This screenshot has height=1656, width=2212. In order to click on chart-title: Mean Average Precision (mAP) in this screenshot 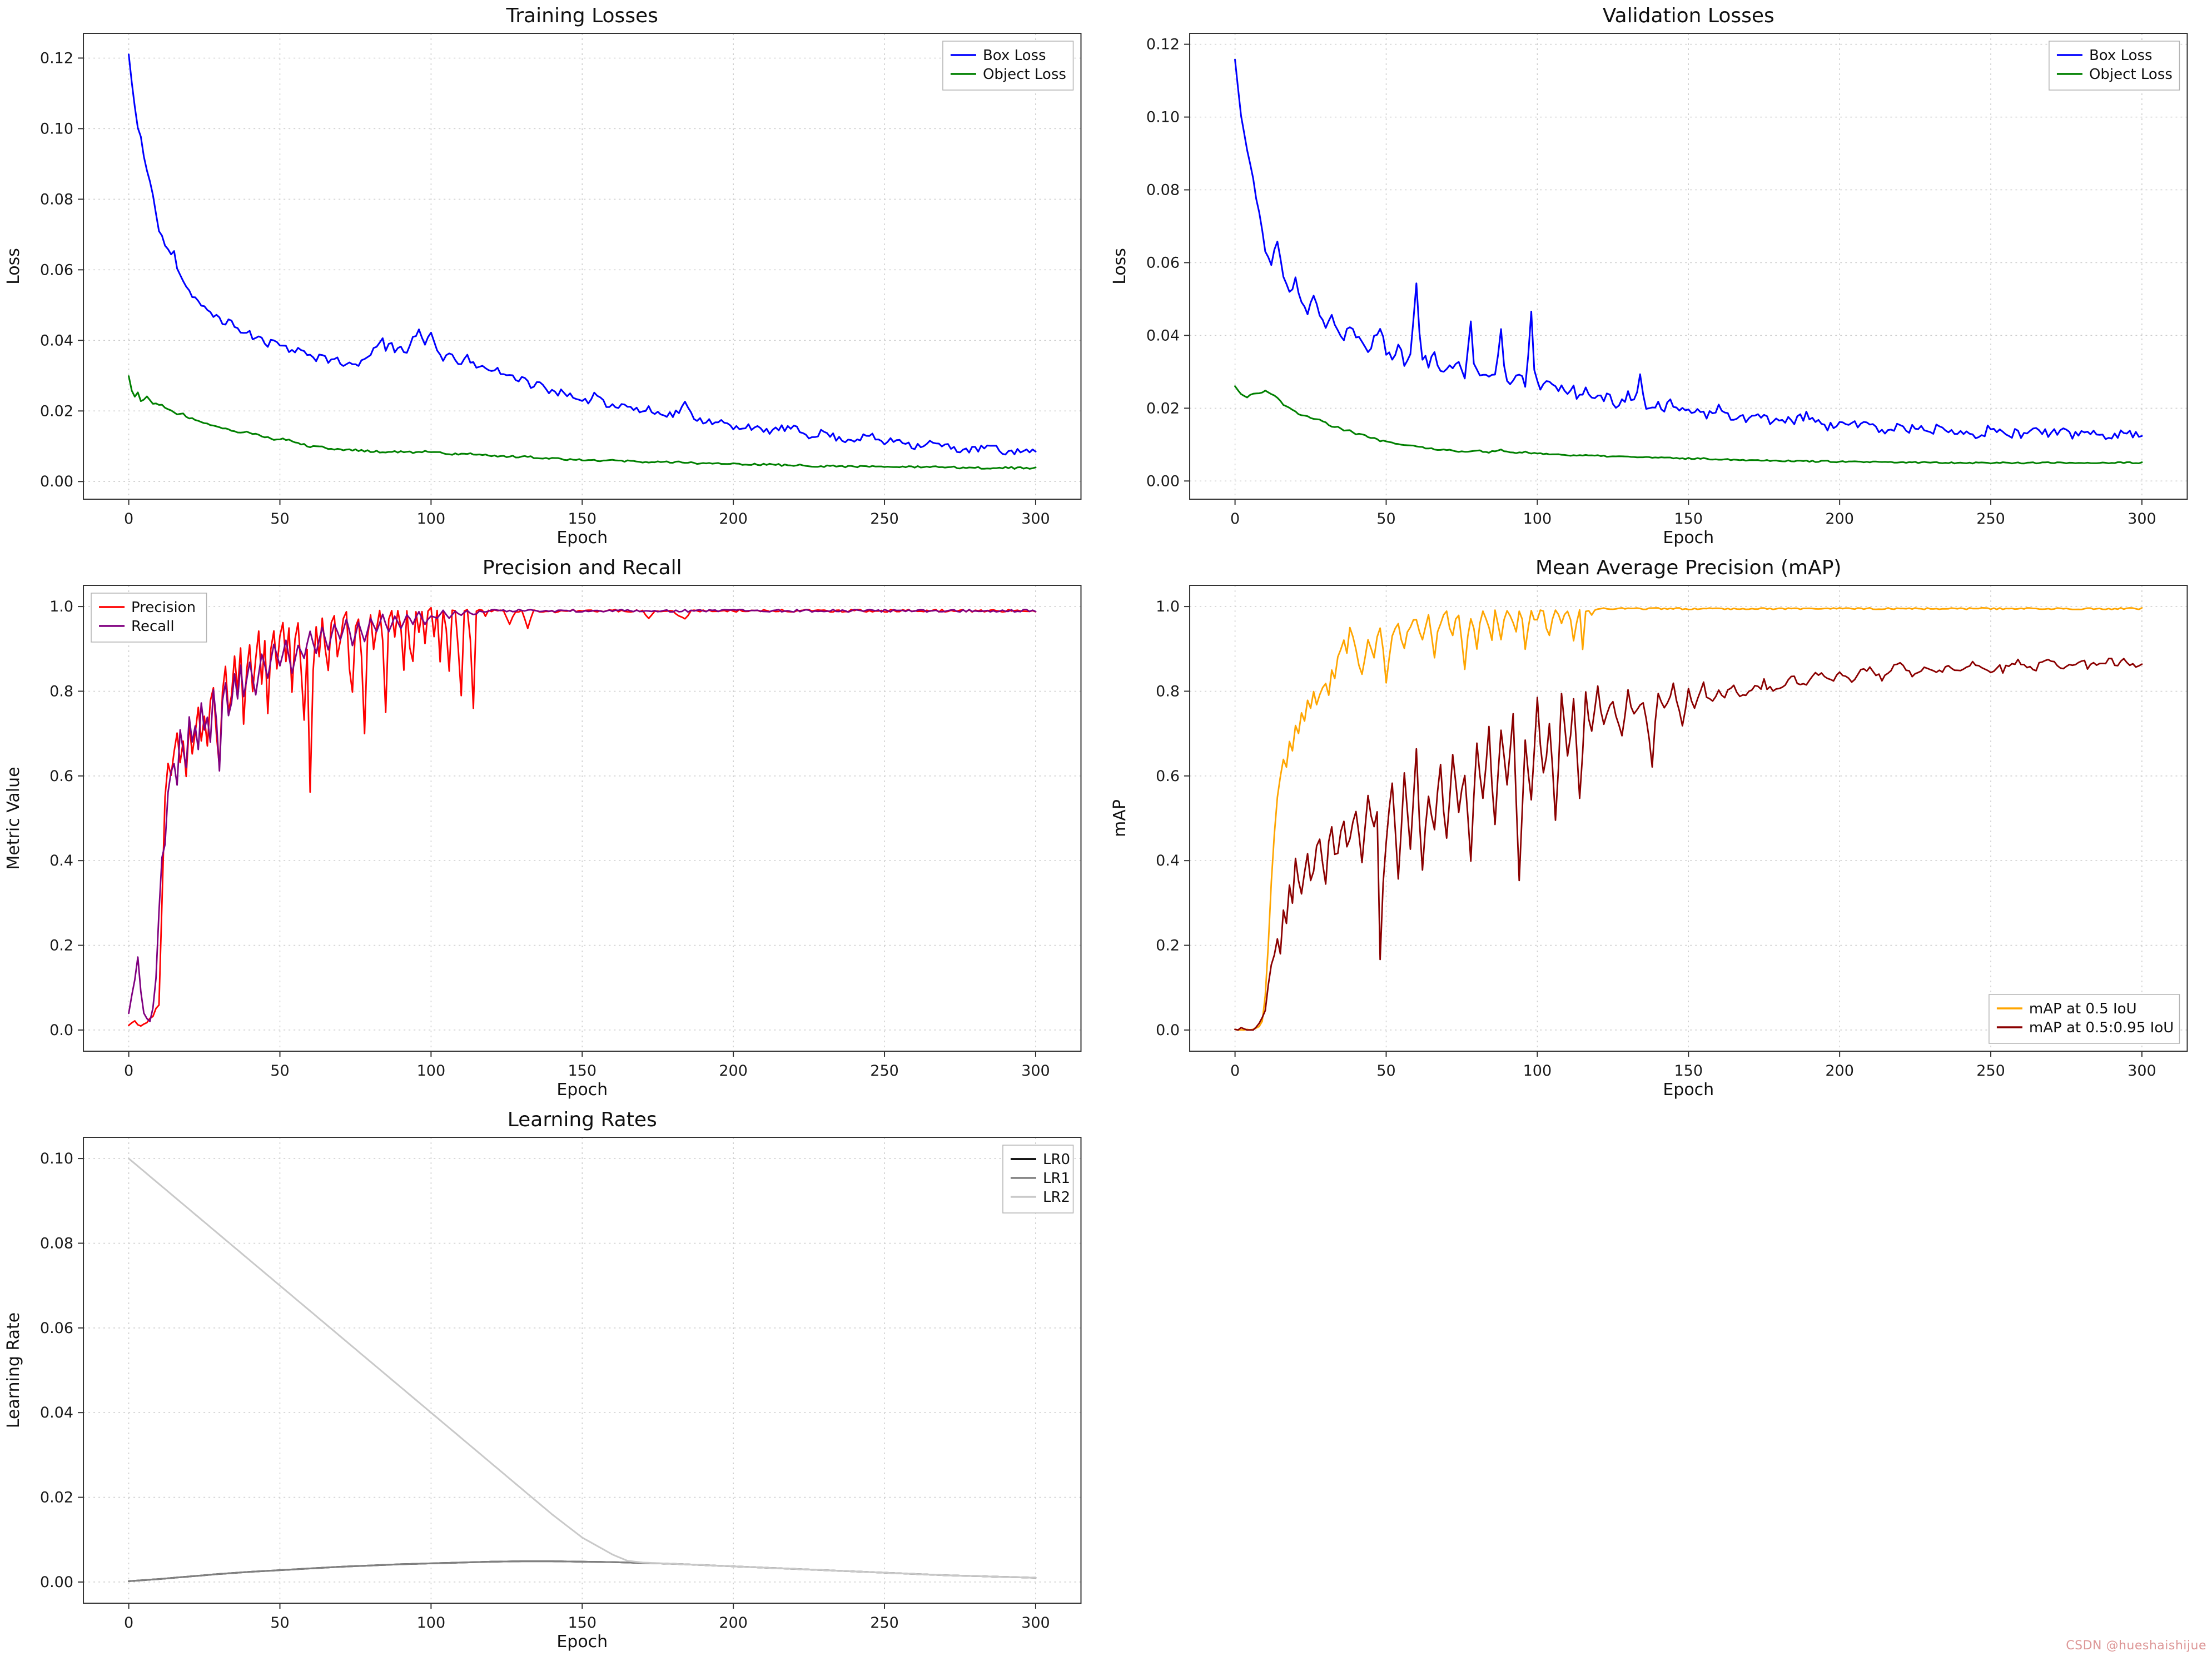, I will do `click(1688, 568)`.